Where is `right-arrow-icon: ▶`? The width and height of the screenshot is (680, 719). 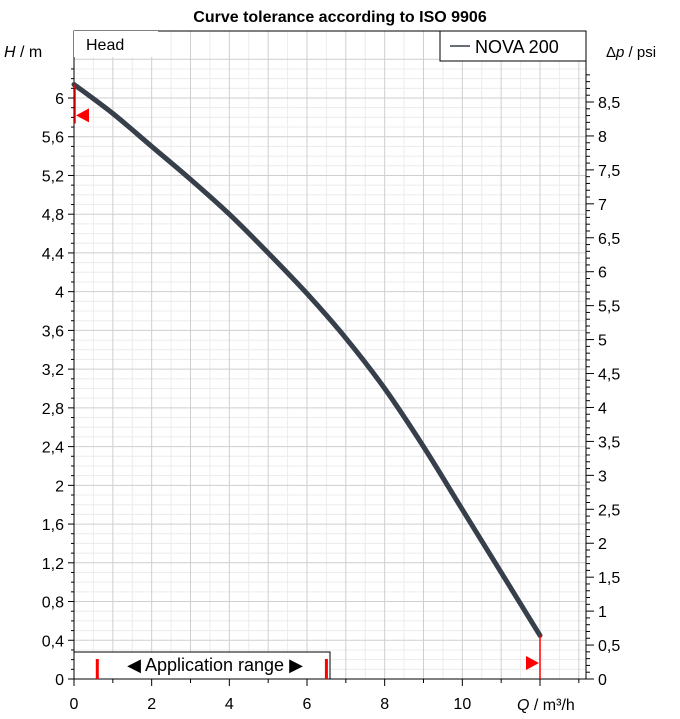 right-arrow-icon: ▶ is located at coordinates (293, 665).